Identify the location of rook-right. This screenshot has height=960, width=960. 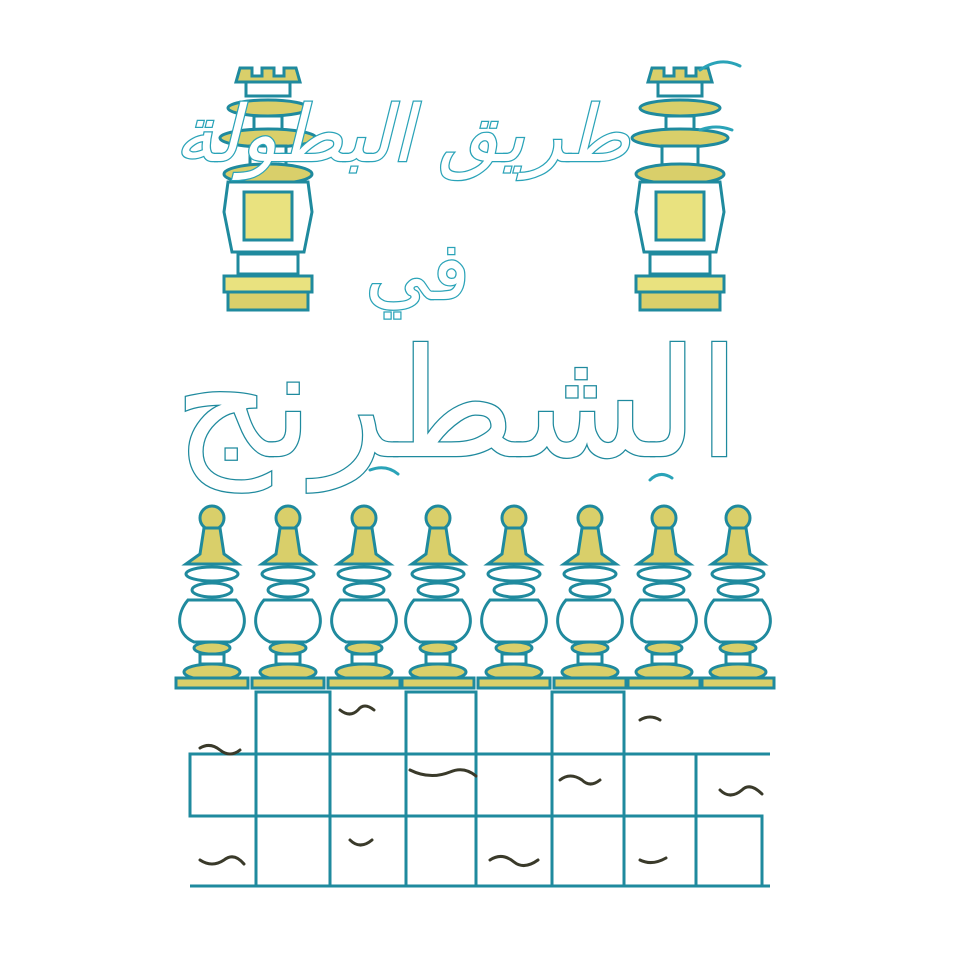
(680, 189).